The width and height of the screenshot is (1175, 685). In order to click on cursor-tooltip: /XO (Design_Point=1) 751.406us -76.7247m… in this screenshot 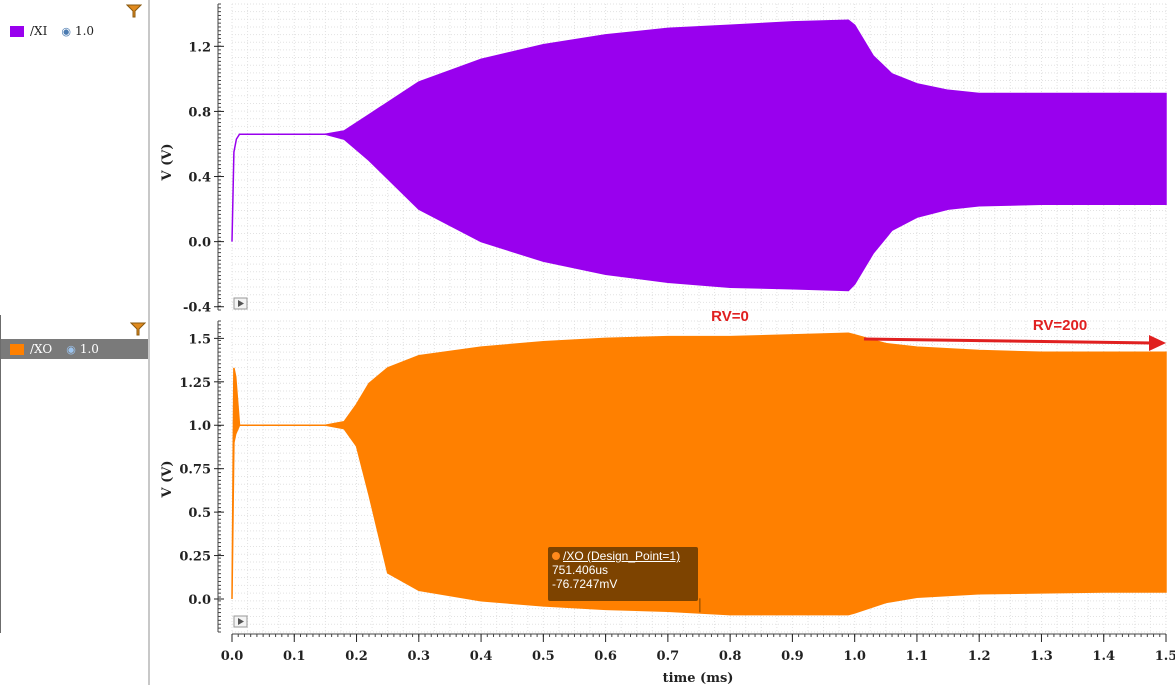, I will do `click(623, 574)`.